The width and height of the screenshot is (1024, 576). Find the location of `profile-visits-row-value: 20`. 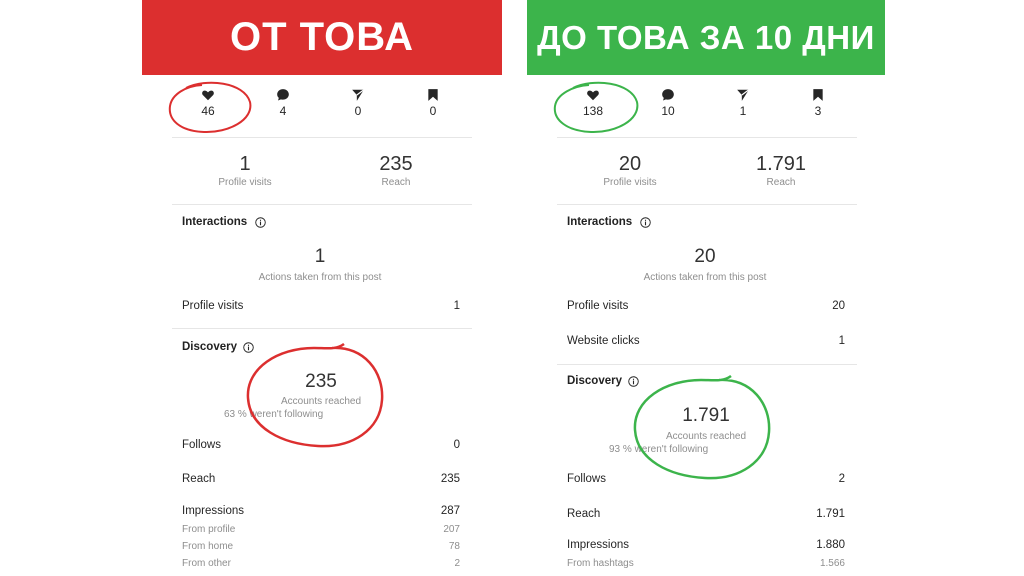

profile-visits-row-value: 20 is located at coordinates (838, 306).